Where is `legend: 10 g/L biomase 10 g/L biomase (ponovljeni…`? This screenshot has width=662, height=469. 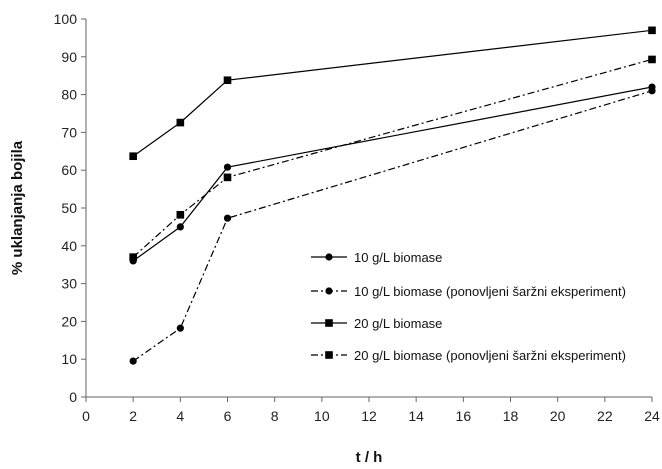
legend: 10 g/L biomase 10 g/L biomase (ponovljeni… is located at coordinates (468, 306).